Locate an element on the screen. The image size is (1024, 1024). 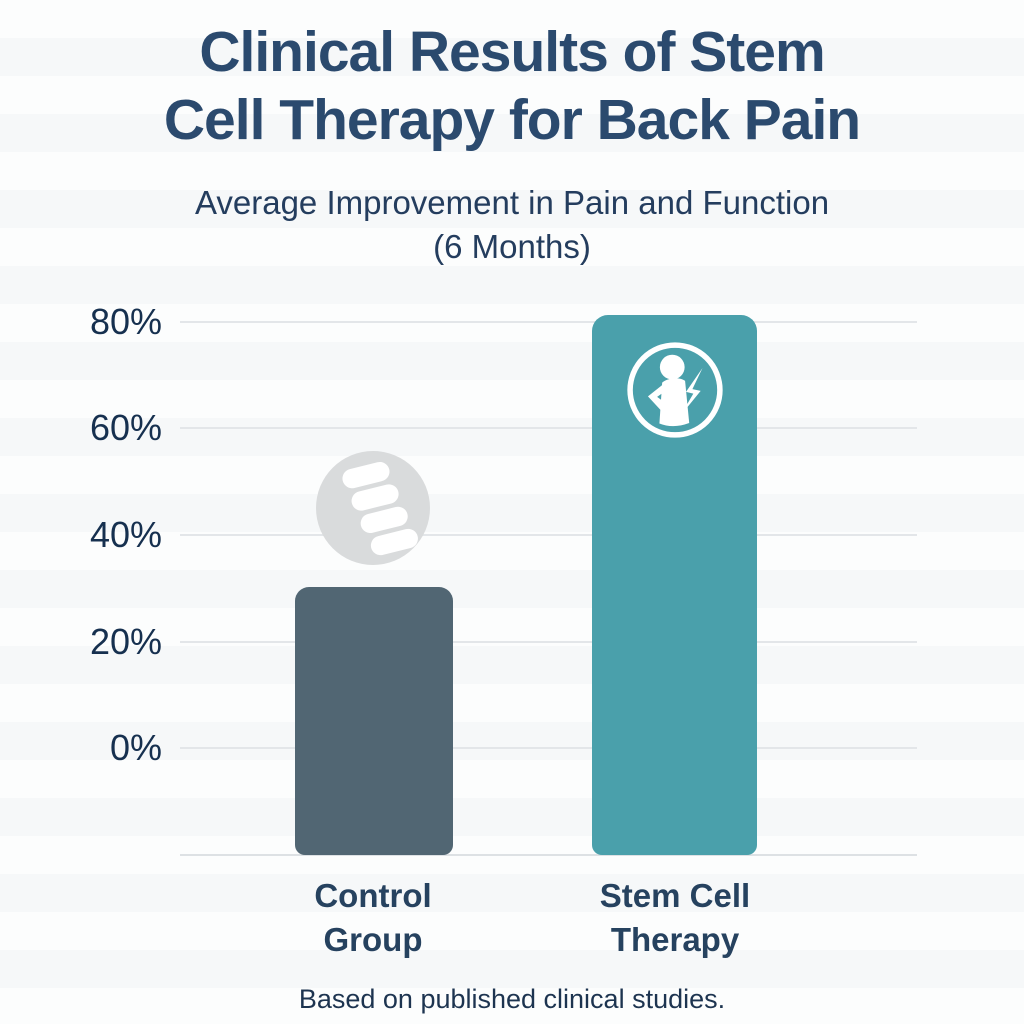
y-axis-label-80: 80% is located at coordinates (125, 321).